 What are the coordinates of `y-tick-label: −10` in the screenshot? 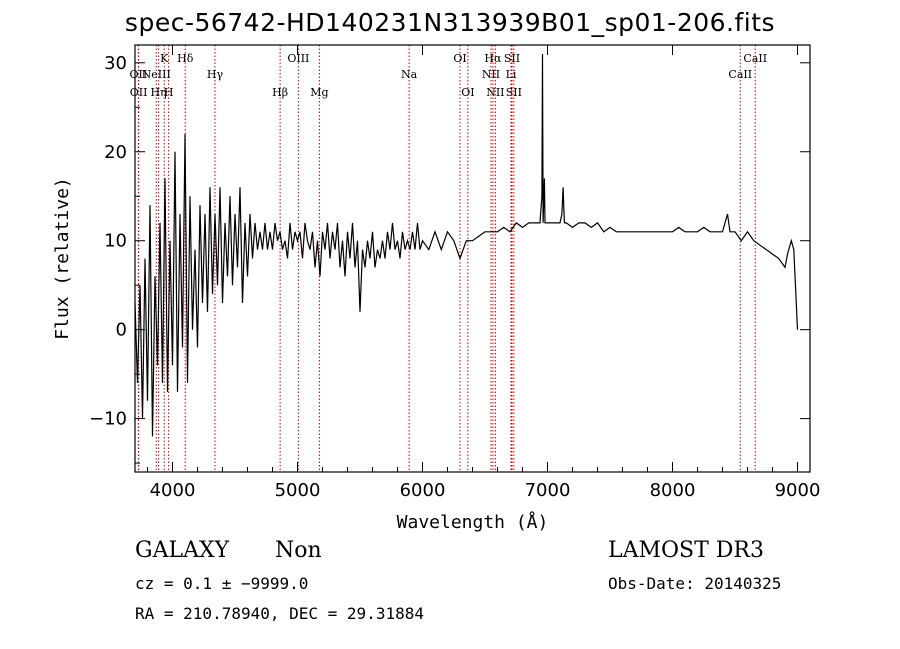 It's located at (108, 419).